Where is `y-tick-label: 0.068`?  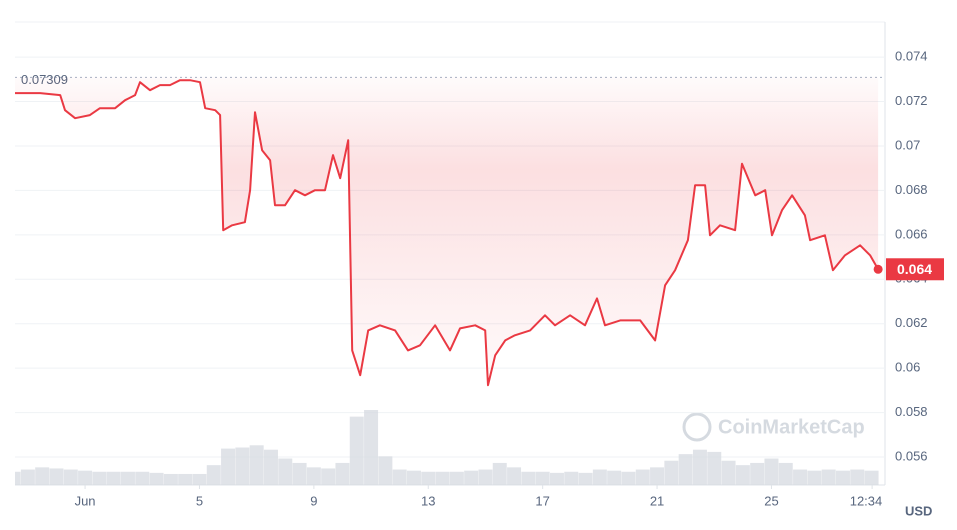 y-tick-label: 0.068 is located at coordinates (911, 189).